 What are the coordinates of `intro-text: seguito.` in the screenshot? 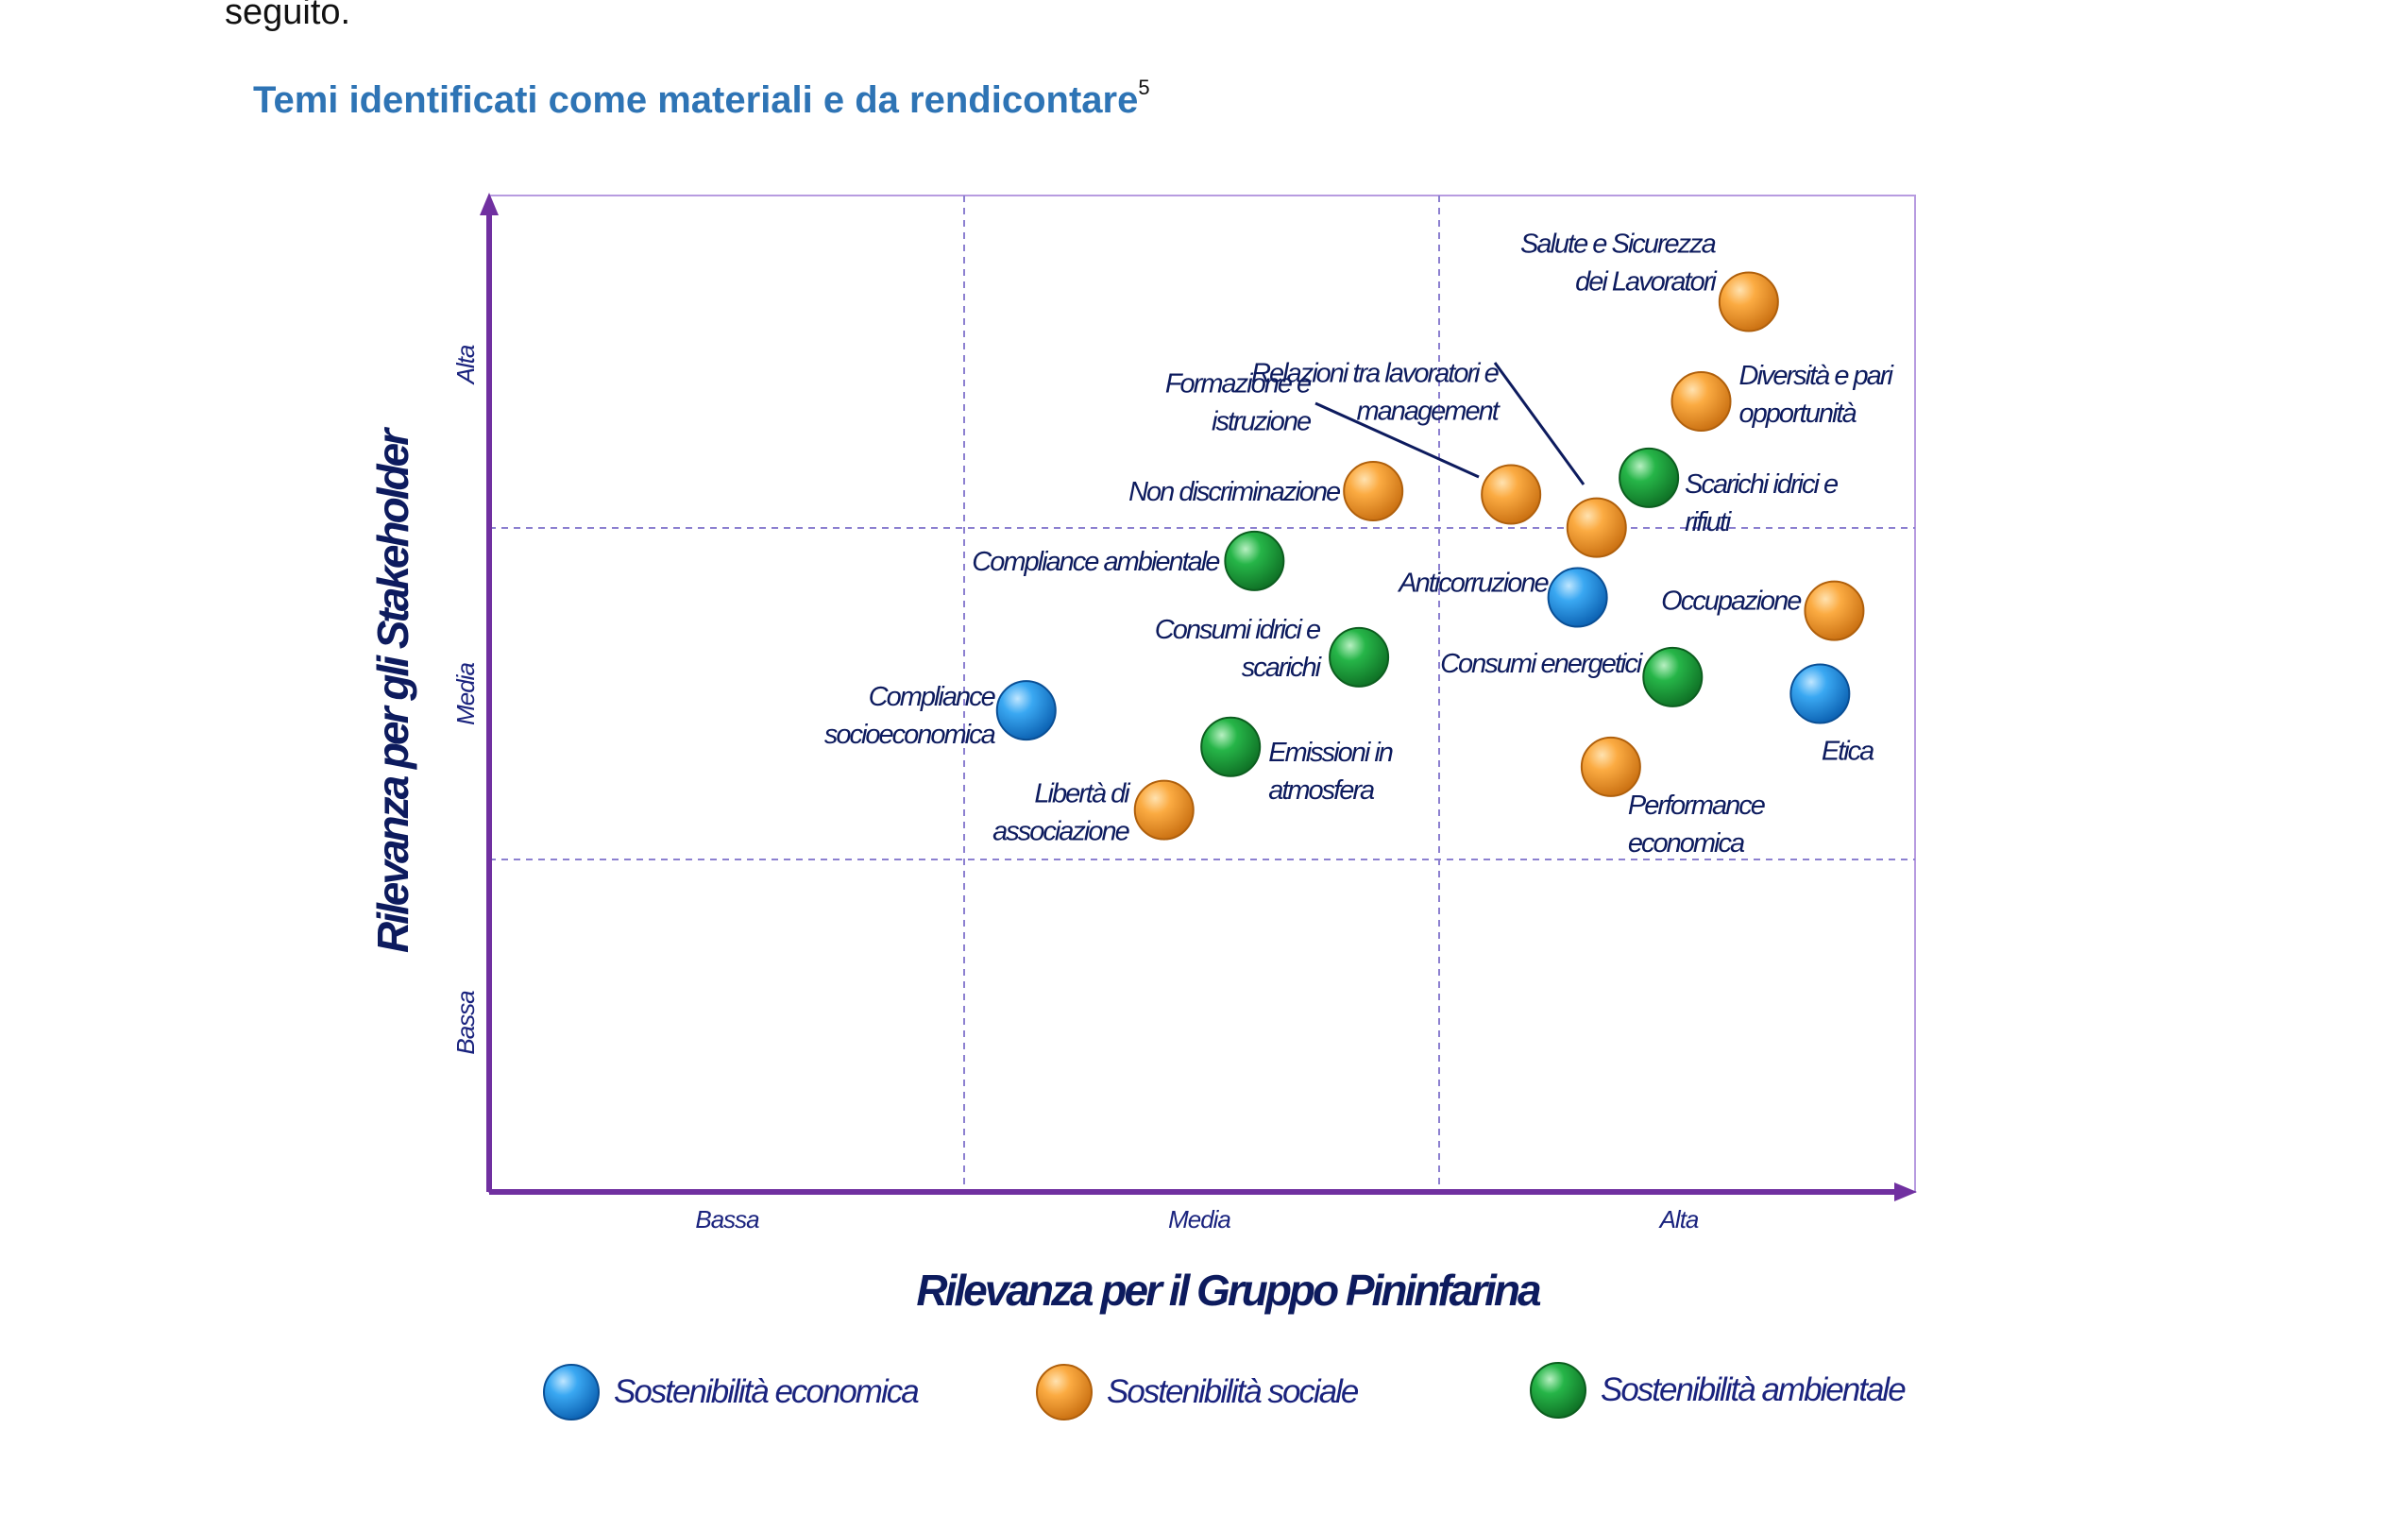 It's located at (288, 16).